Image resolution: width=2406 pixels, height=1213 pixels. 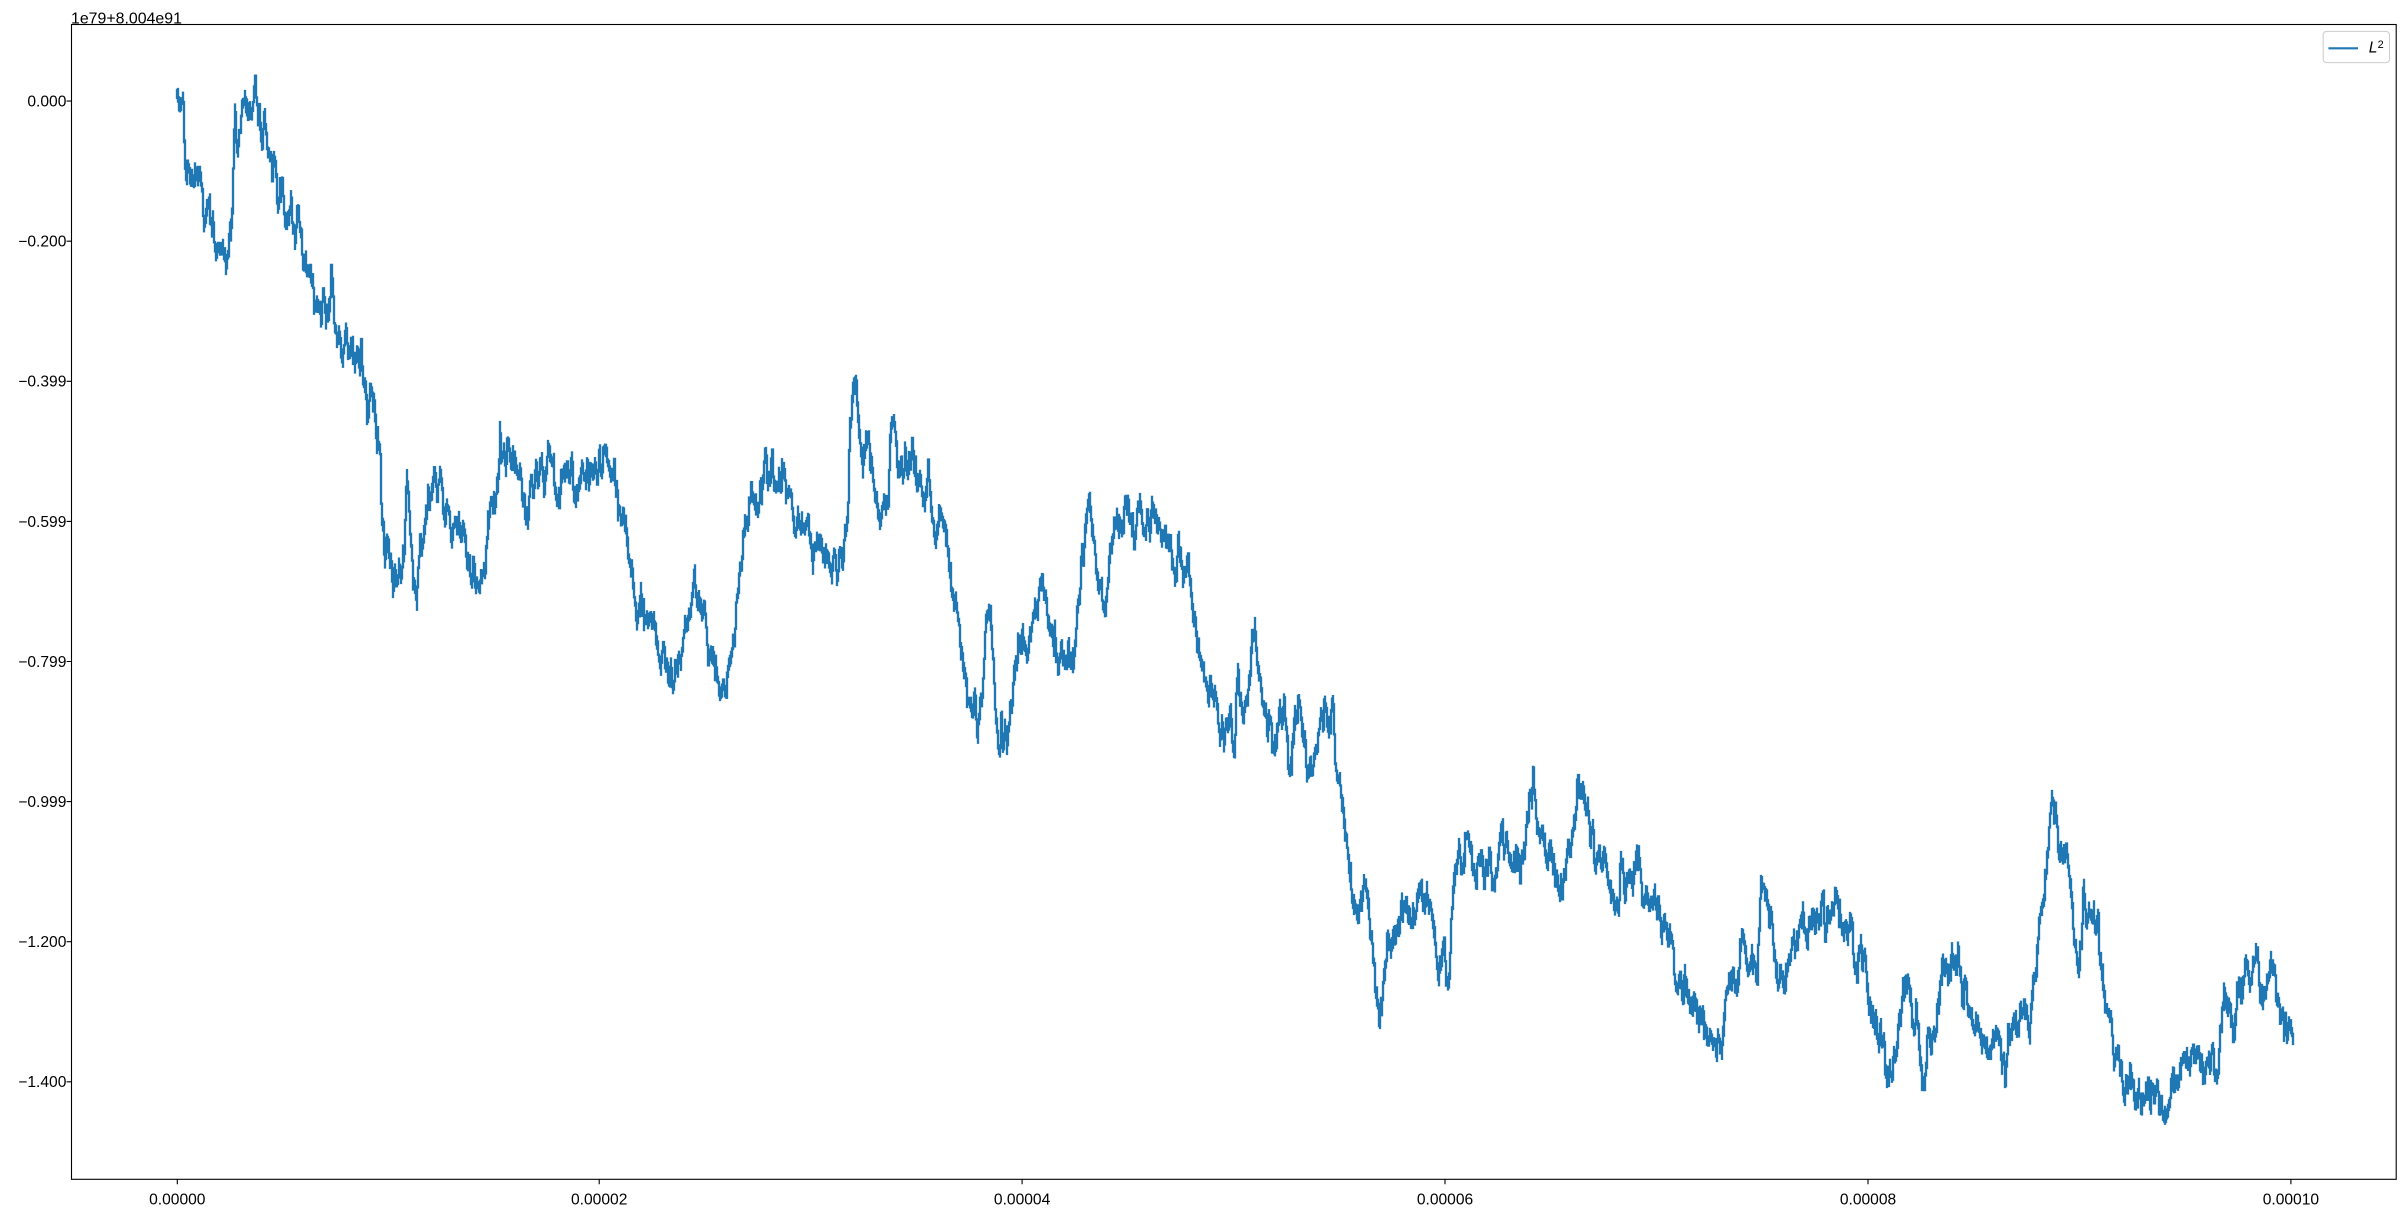 I want to click on svg-text: 0.00002, so click(x=599, y=1200).